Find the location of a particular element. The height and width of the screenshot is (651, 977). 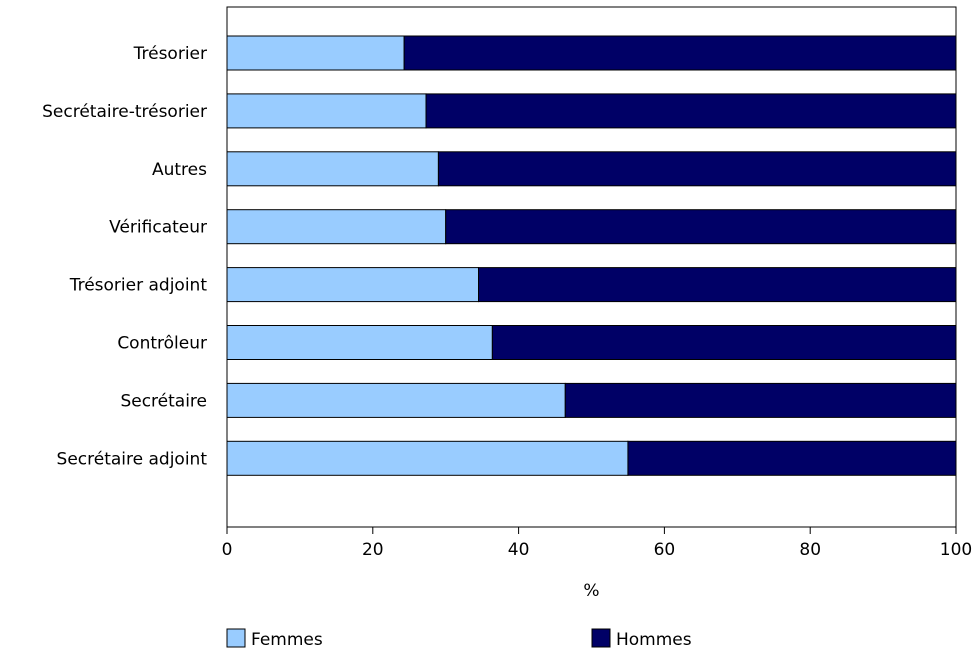

x-tick-label: 100 is located at coordinates (956, 550).